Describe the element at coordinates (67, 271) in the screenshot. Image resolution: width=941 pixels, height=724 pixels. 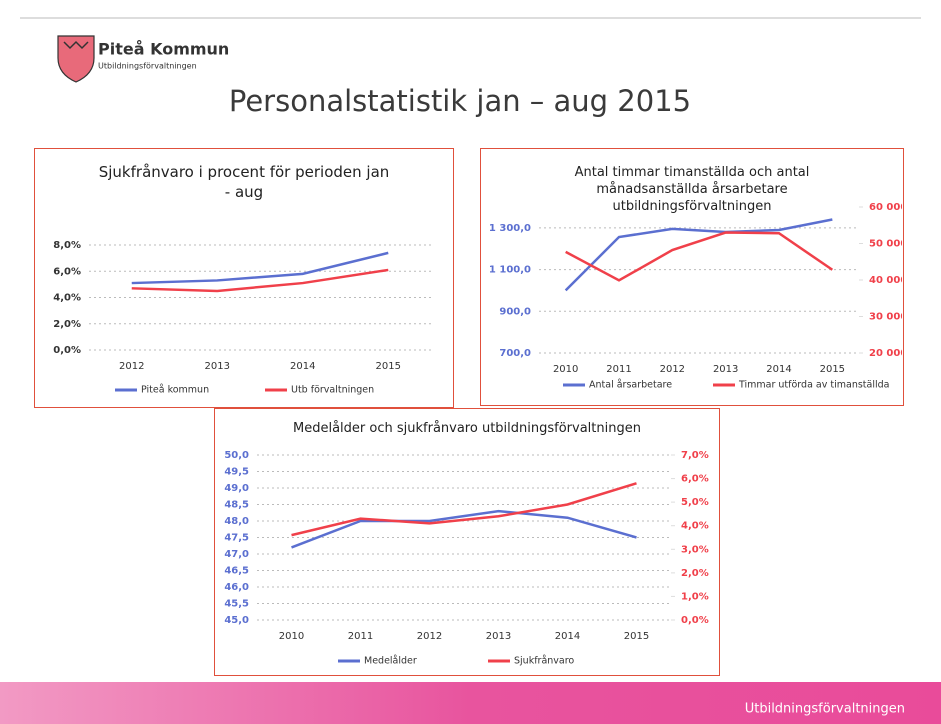
I see `y-tick-label: 6,0%` at that location.